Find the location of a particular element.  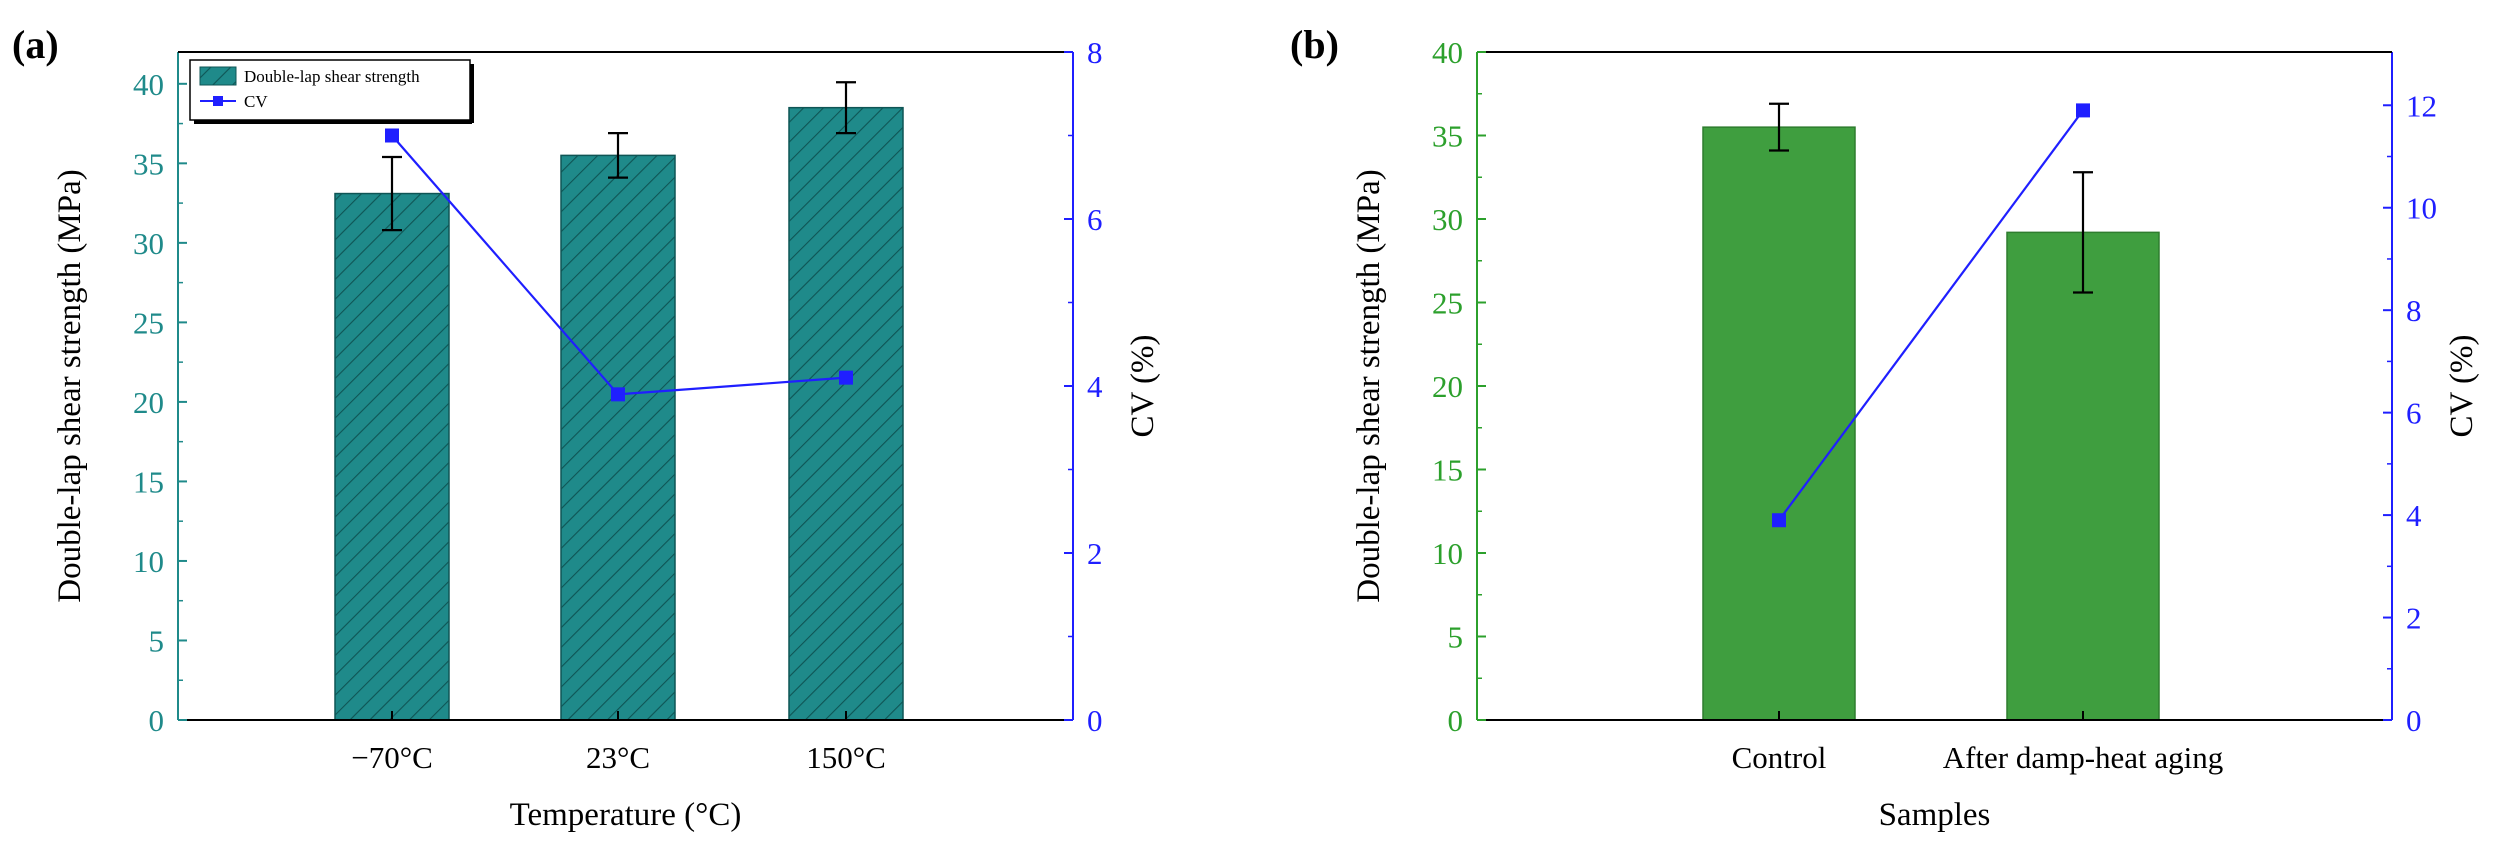

y2-tick-label: 10 is located at coordinates (2421, 208).